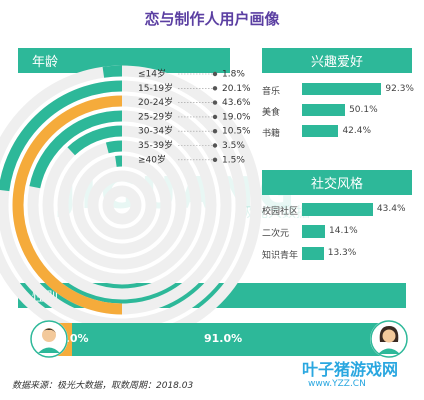 Image resolution: width=424 pixels, height=400 pixels. I want to click on age-category-label: 15-19岁, so click(155, 88).